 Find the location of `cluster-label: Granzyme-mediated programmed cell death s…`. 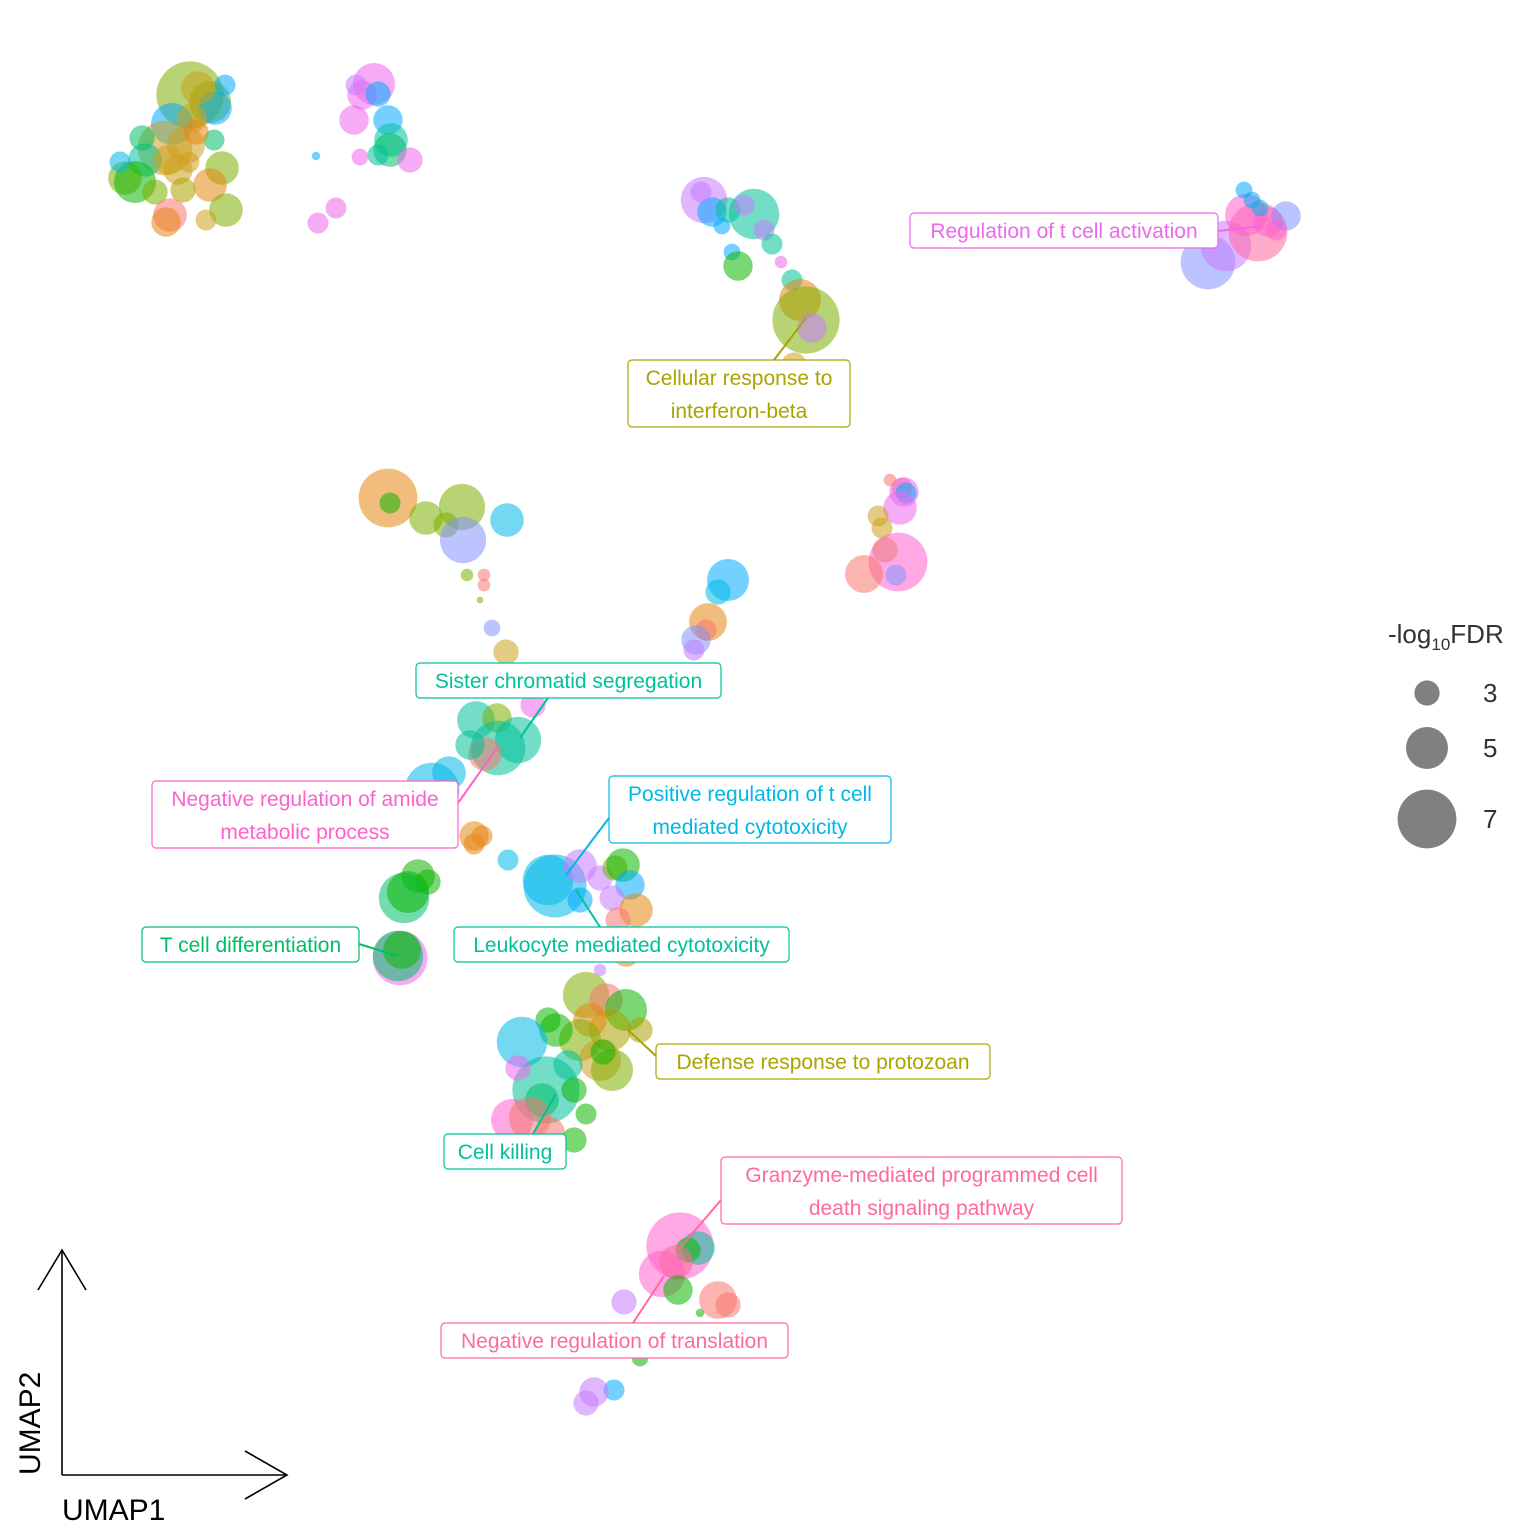

cluster-label: Granzyme-mediated programmed cell death s… is located at coordinates (901, 1202).